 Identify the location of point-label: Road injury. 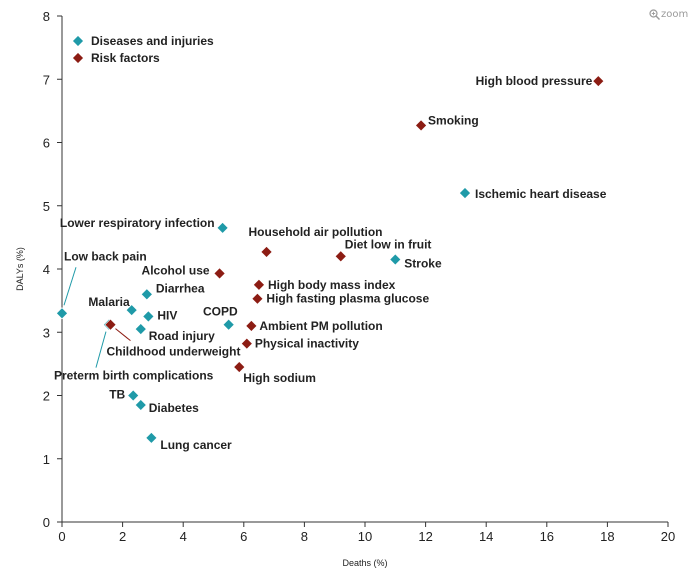
(182, 336).